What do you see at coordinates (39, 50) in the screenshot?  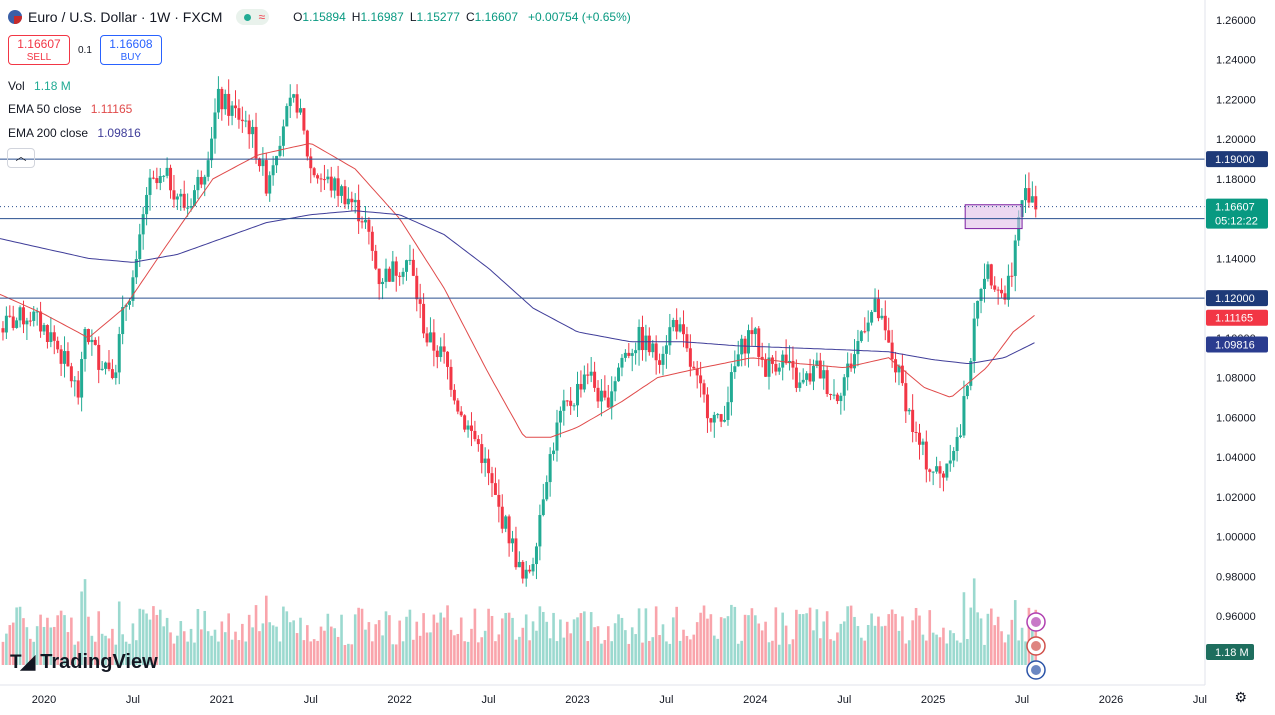 I see `sell-button: 1.16607 SELL` at bounding box center [39, 50].